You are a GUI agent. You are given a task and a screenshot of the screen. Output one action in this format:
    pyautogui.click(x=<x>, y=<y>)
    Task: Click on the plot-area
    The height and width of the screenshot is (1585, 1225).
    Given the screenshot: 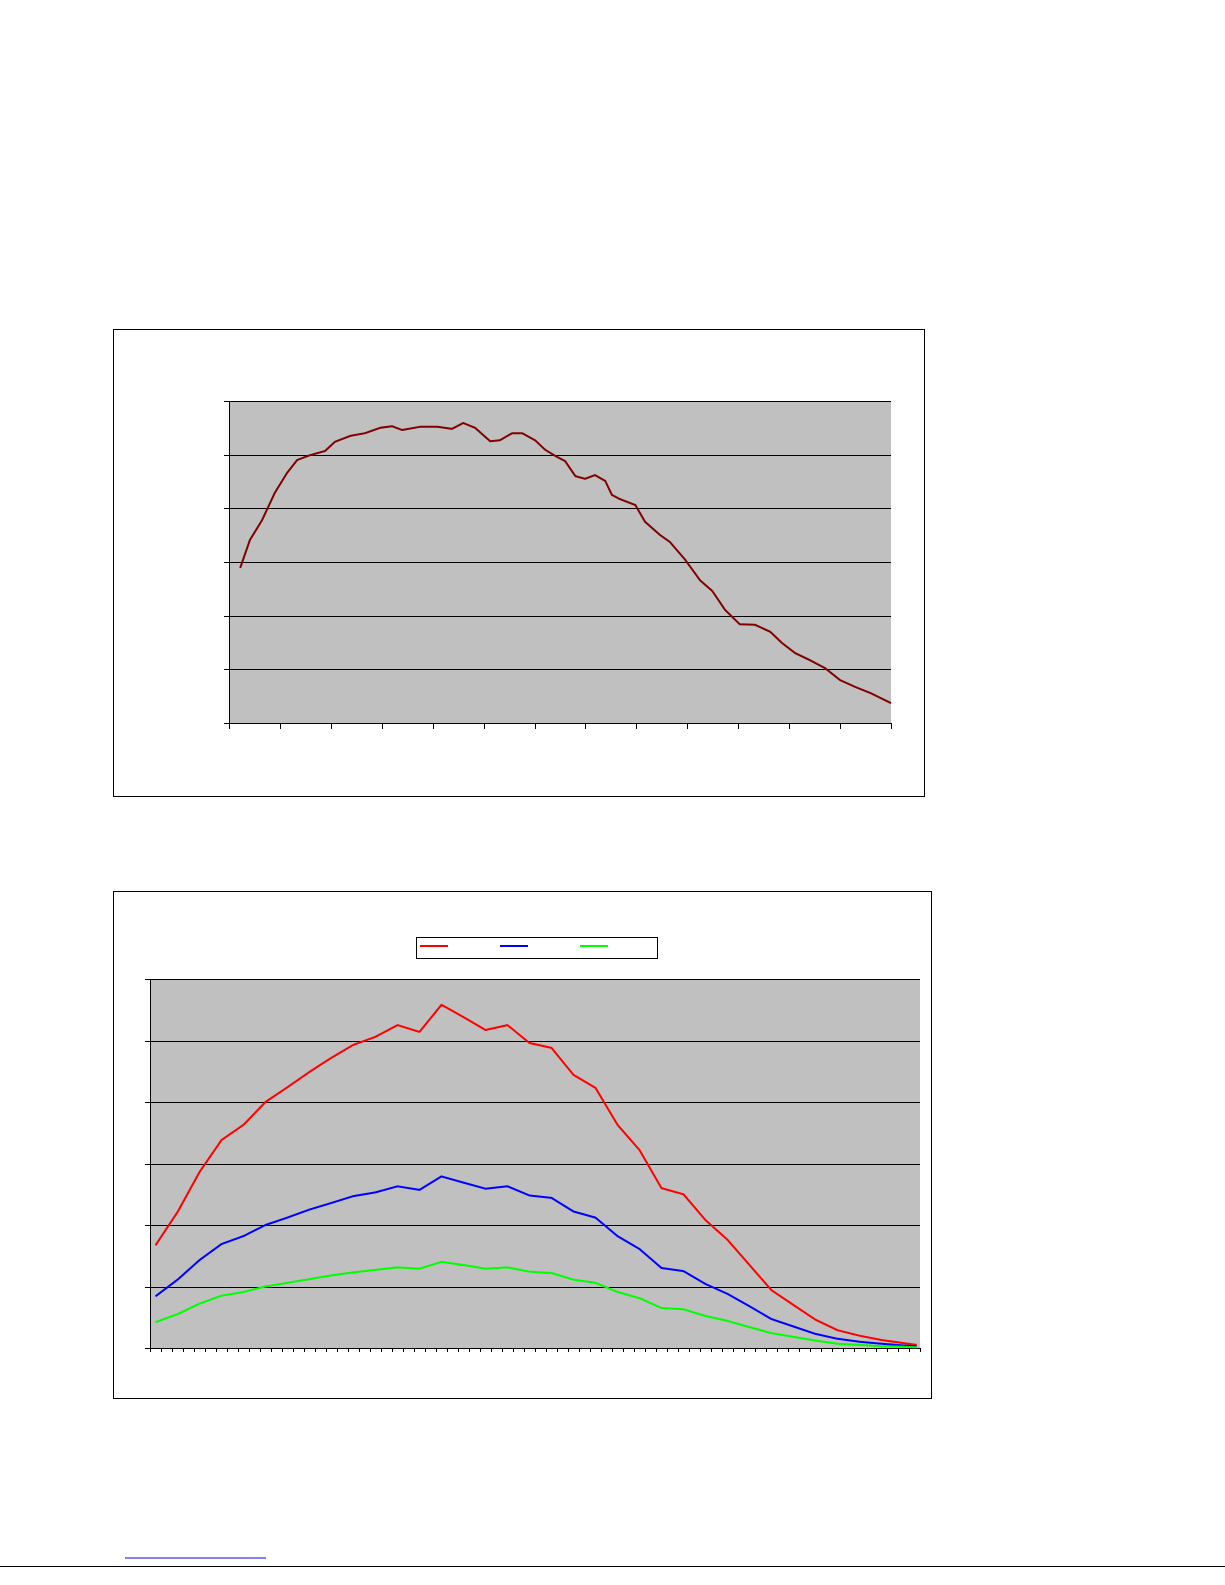 What is the action you would take?
    pyautogui.click(x=535, y=1163)
    